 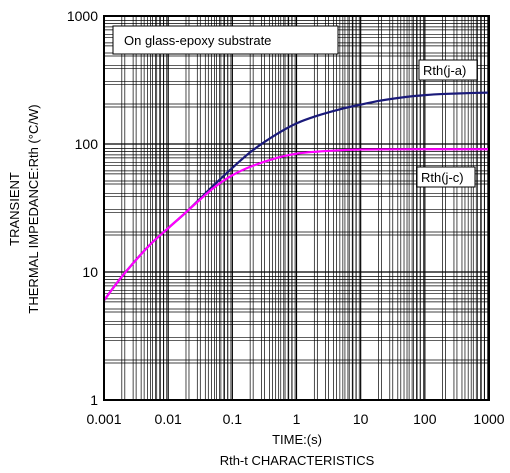 I want to click on x-tick-label: 10, so click(x=361, y=419).